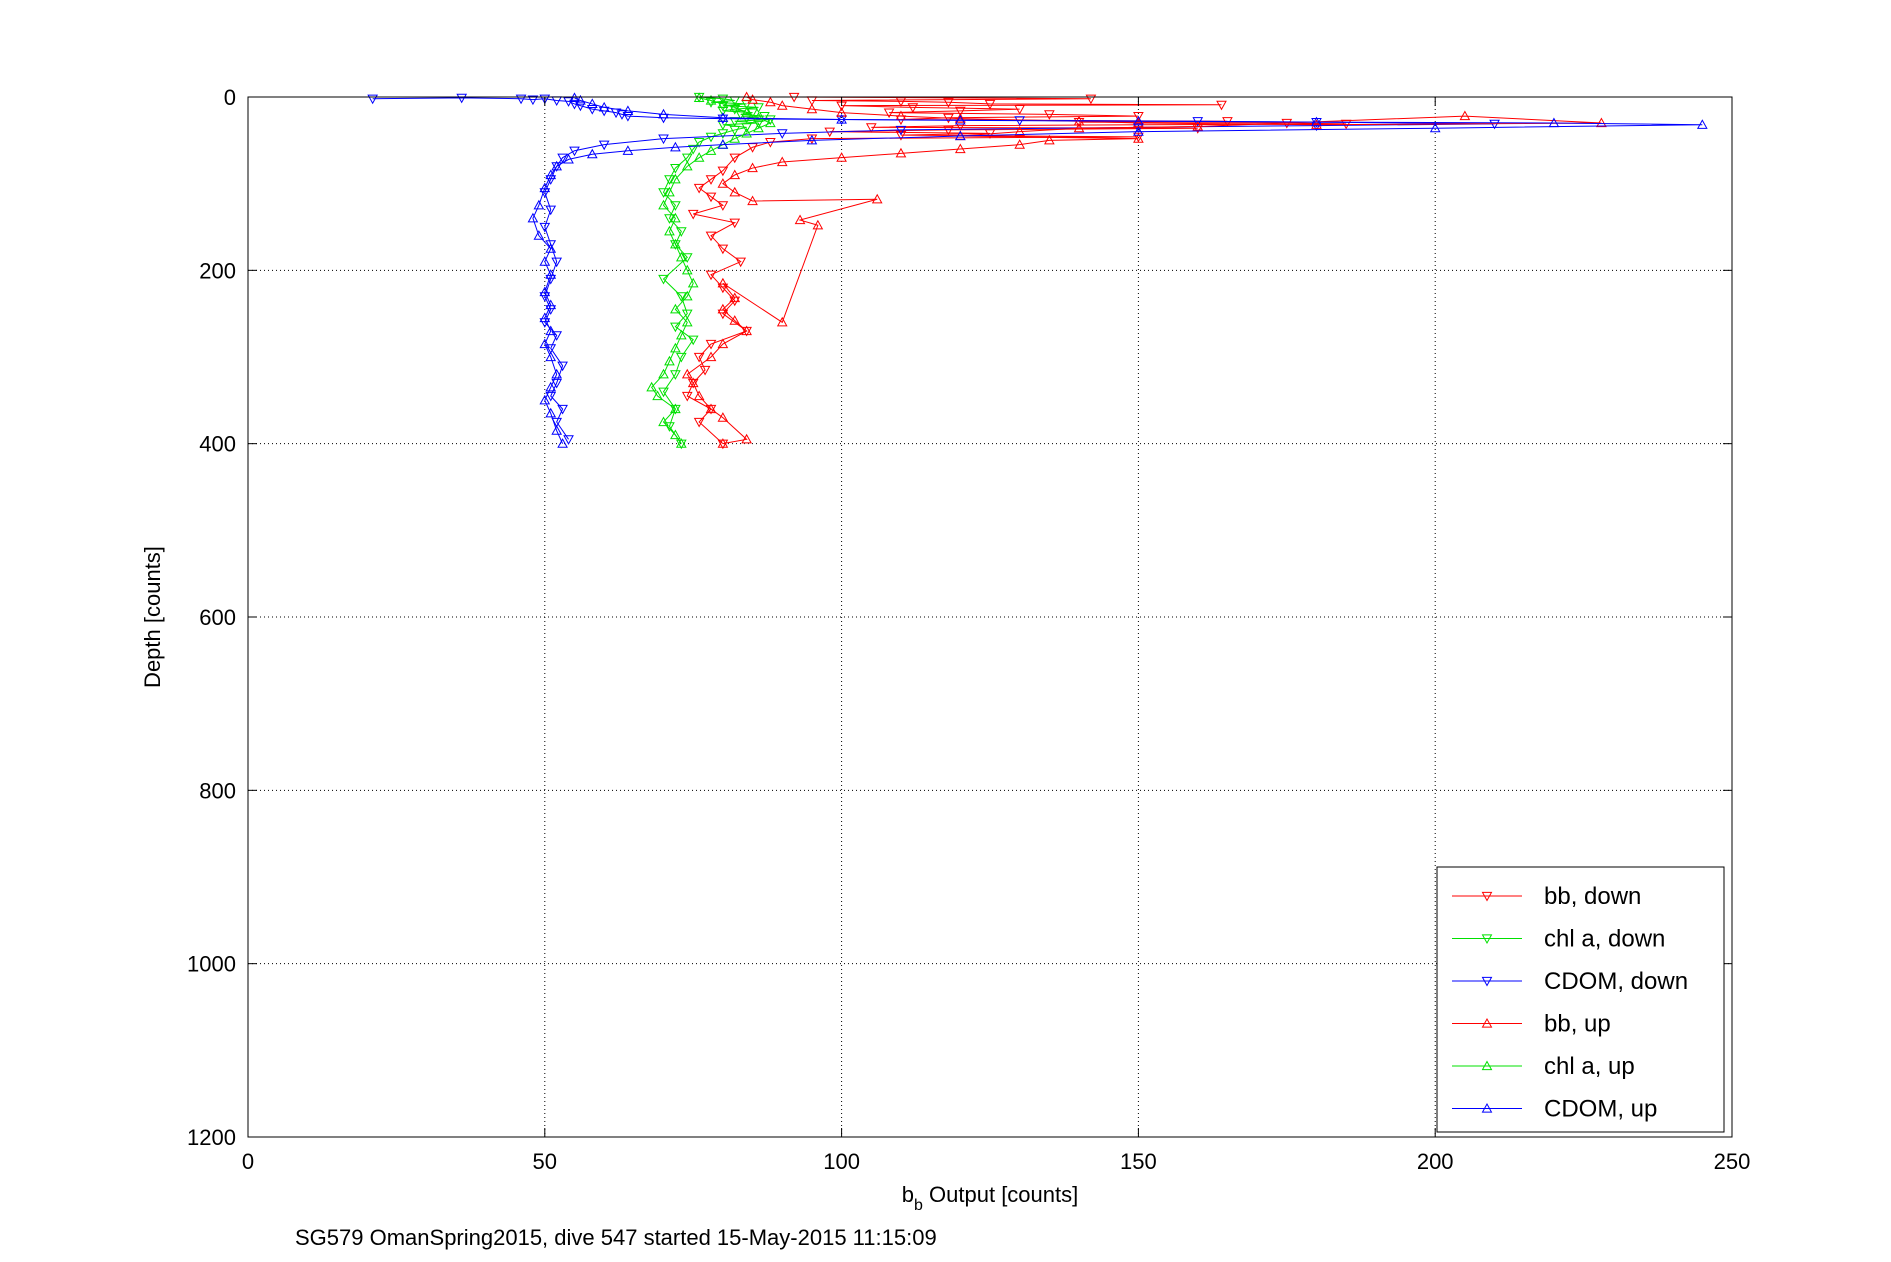  I want to click on legend-item: CDOM, down, so click(1570, 981).